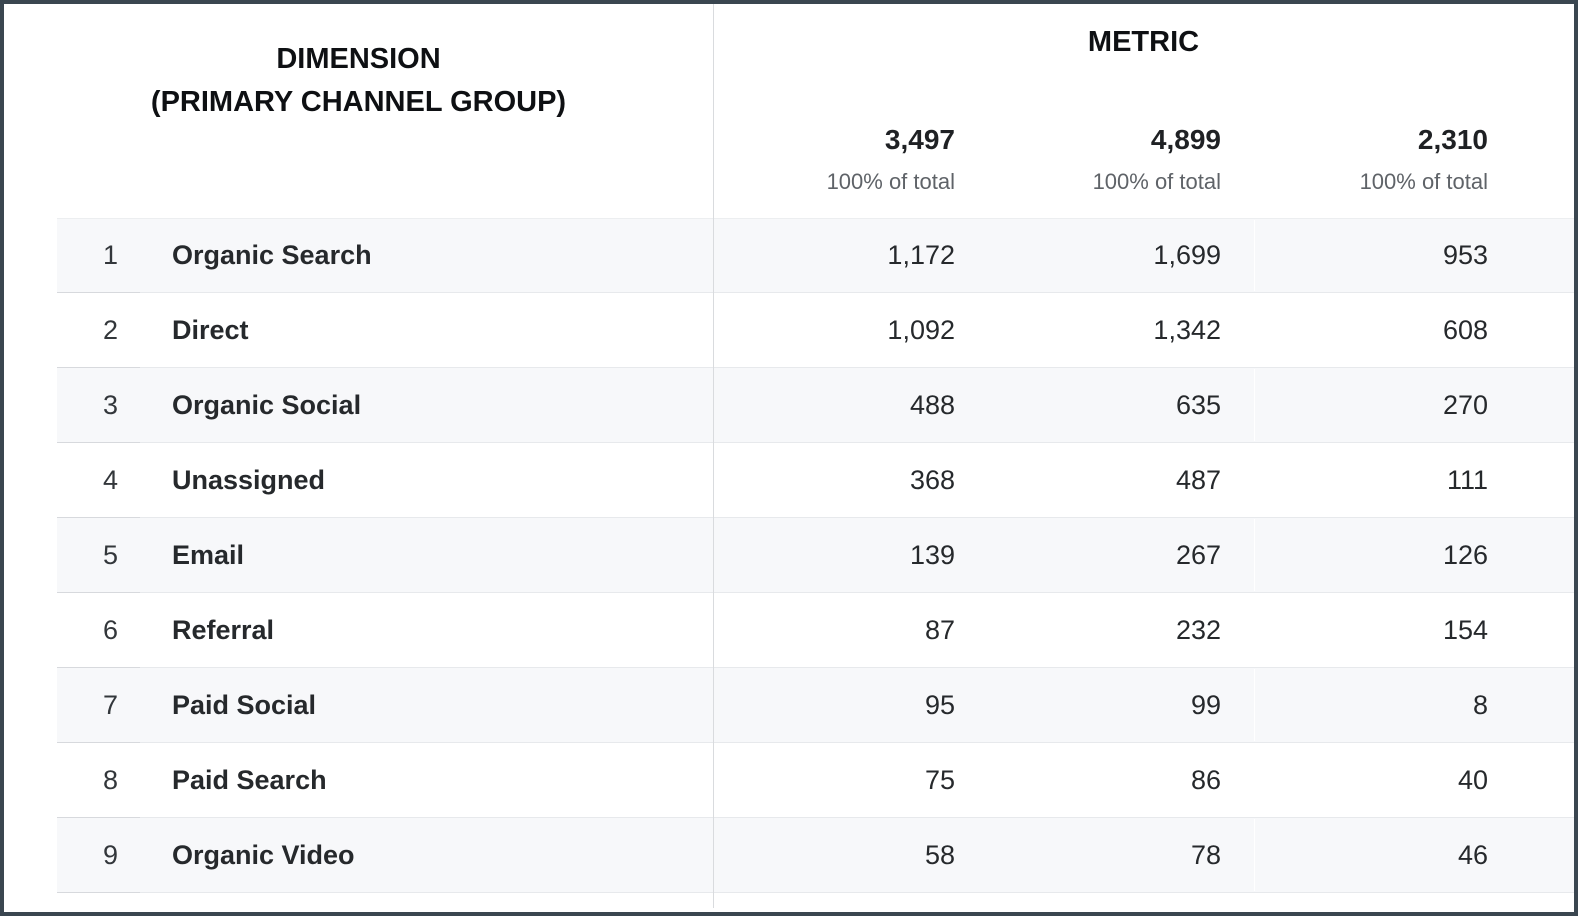  What do you see at coordinates (1187, 329) in the screenshot?
I see `metric-value: 1,342` at bounding box center [1187, 329].